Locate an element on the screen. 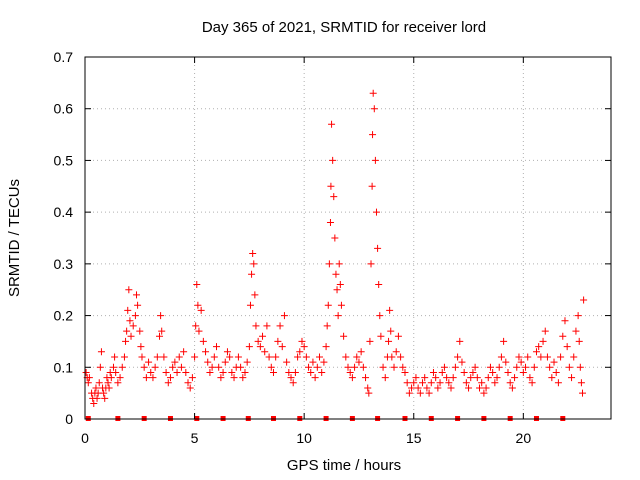  x-tick-label: 20 is located at coordinates (524, 438).